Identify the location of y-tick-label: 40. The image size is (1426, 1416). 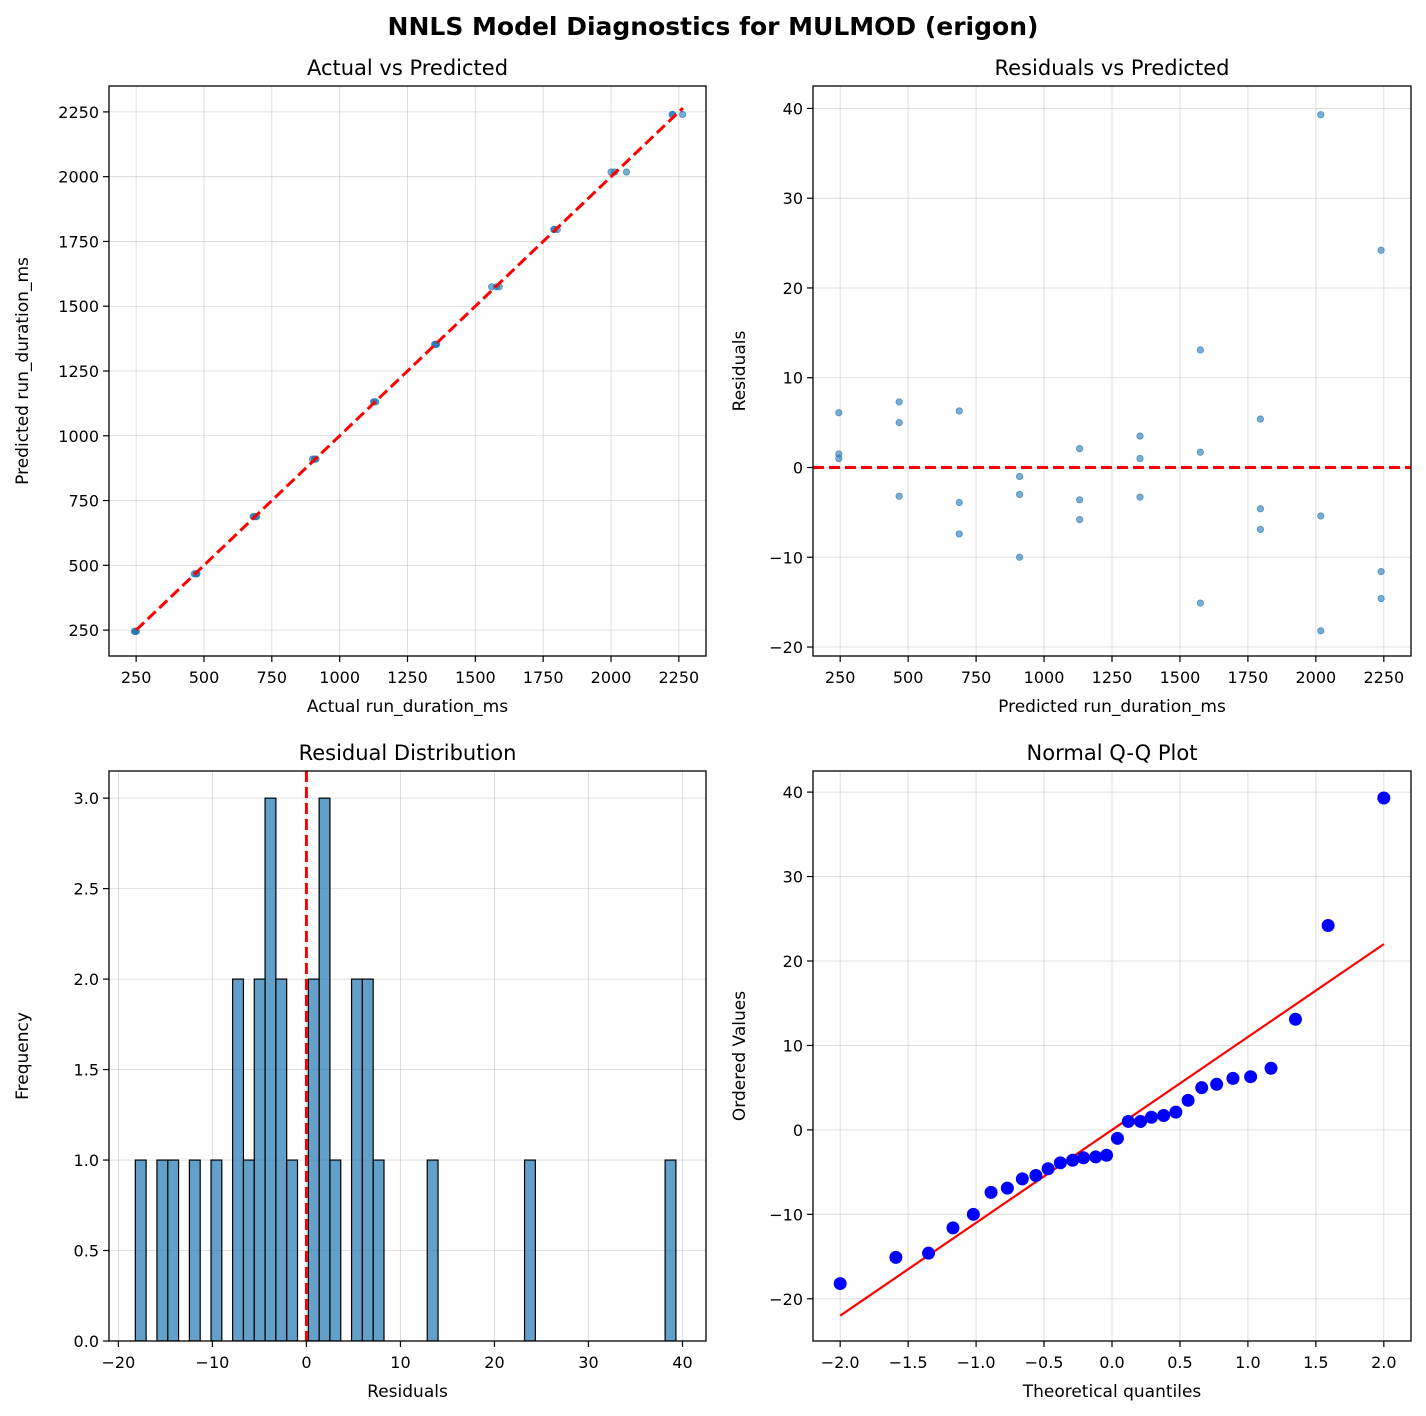
(793, 792).